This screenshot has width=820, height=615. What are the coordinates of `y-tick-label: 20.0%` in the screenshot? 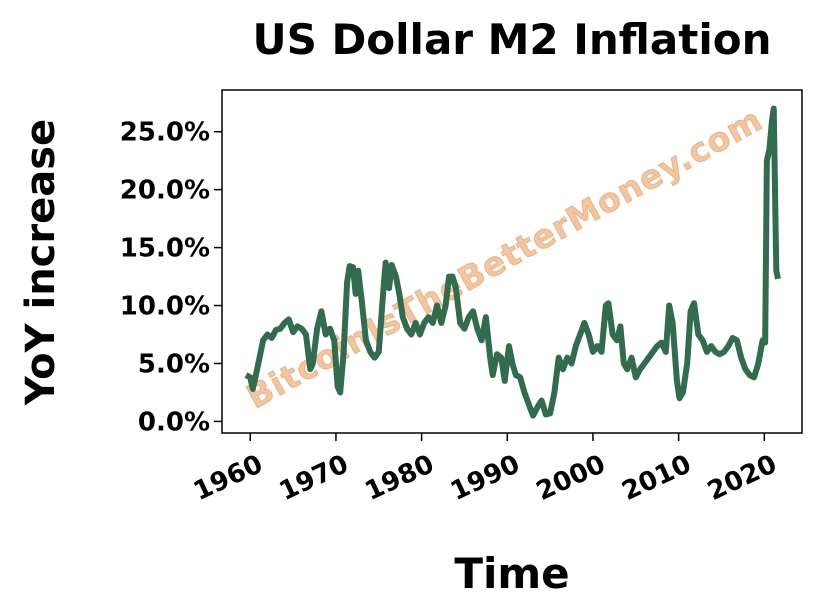 It's located at (165, 191).